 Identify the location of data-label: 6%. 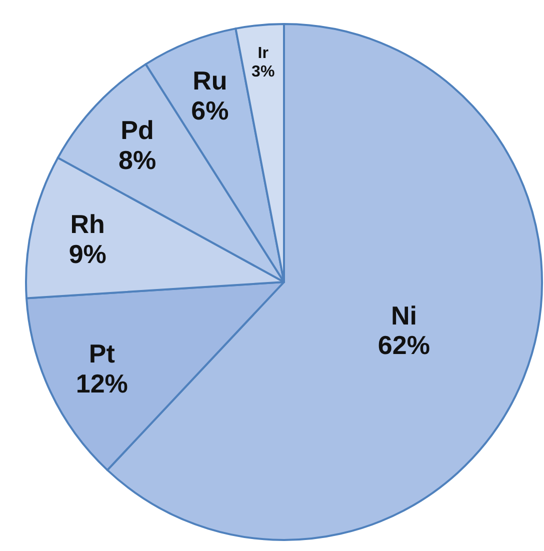
(210, 111).